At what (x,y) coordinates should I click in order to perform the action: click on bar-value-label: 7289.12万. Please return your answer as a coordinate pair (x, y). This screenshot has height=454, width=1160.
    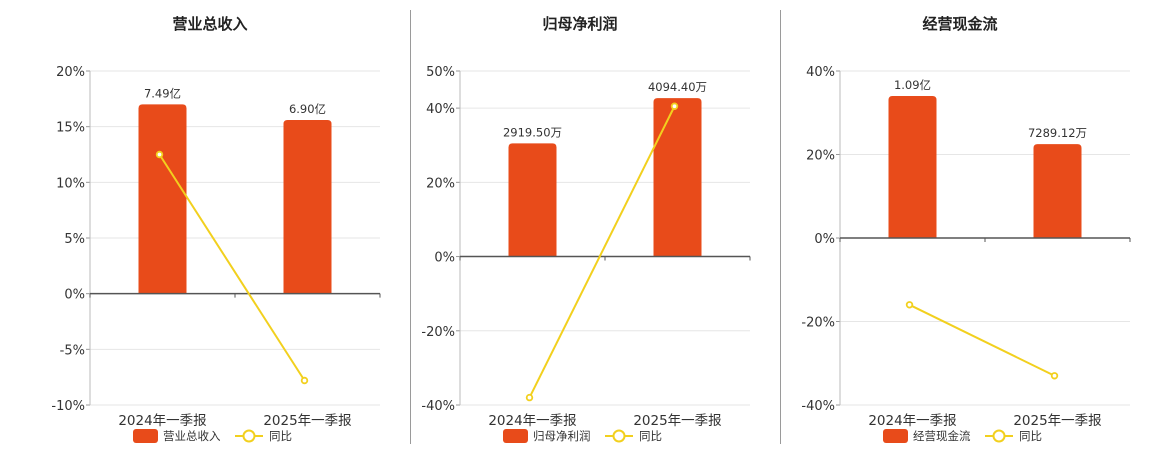
    Looking at the image, I should click on (1057, 133).